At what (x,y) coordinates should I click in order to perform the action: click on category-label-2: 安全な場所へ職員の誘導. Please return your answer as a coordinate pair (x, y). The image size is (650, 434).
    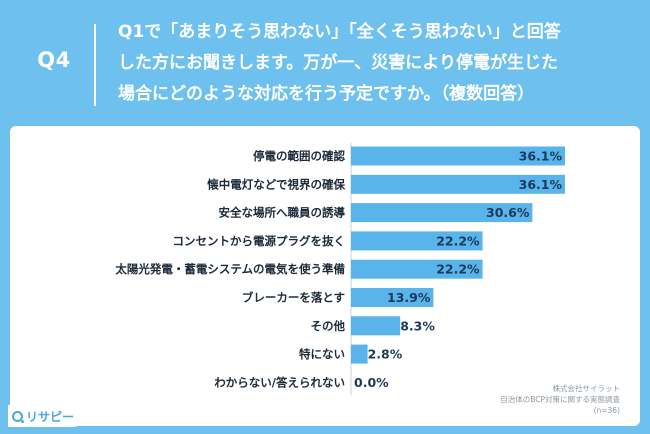
    Looking at the image, I should click on (282, 213).